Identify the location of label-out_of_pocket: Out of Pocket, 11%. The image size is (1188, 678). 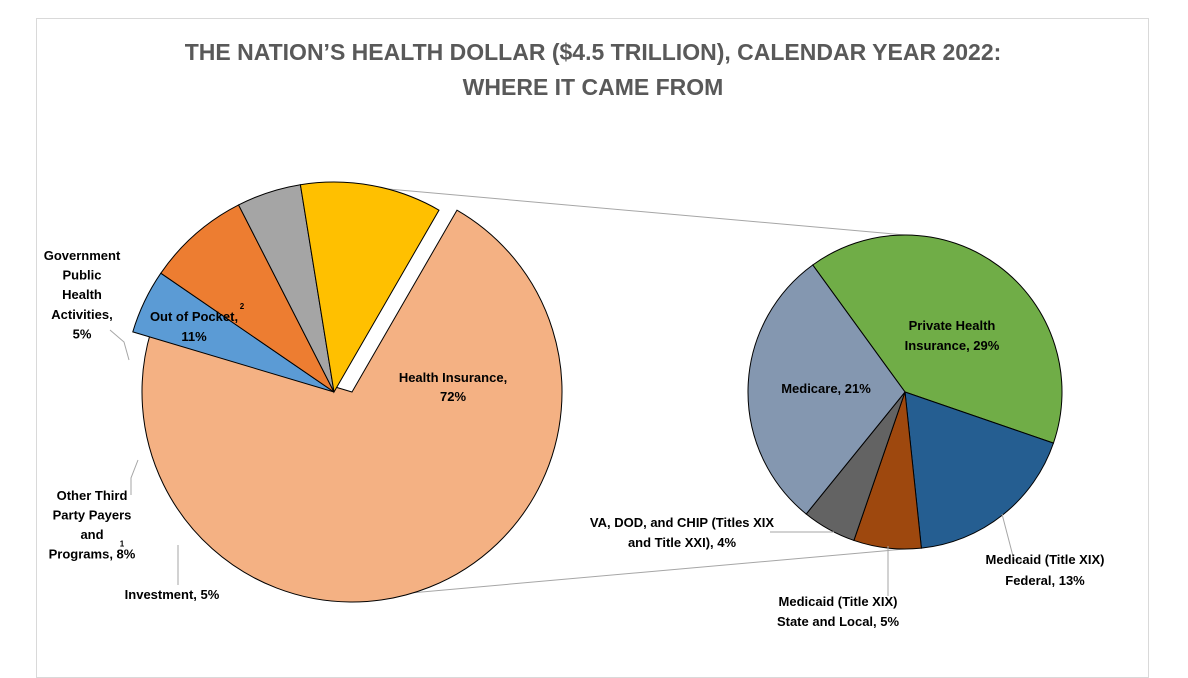
(194, 326).